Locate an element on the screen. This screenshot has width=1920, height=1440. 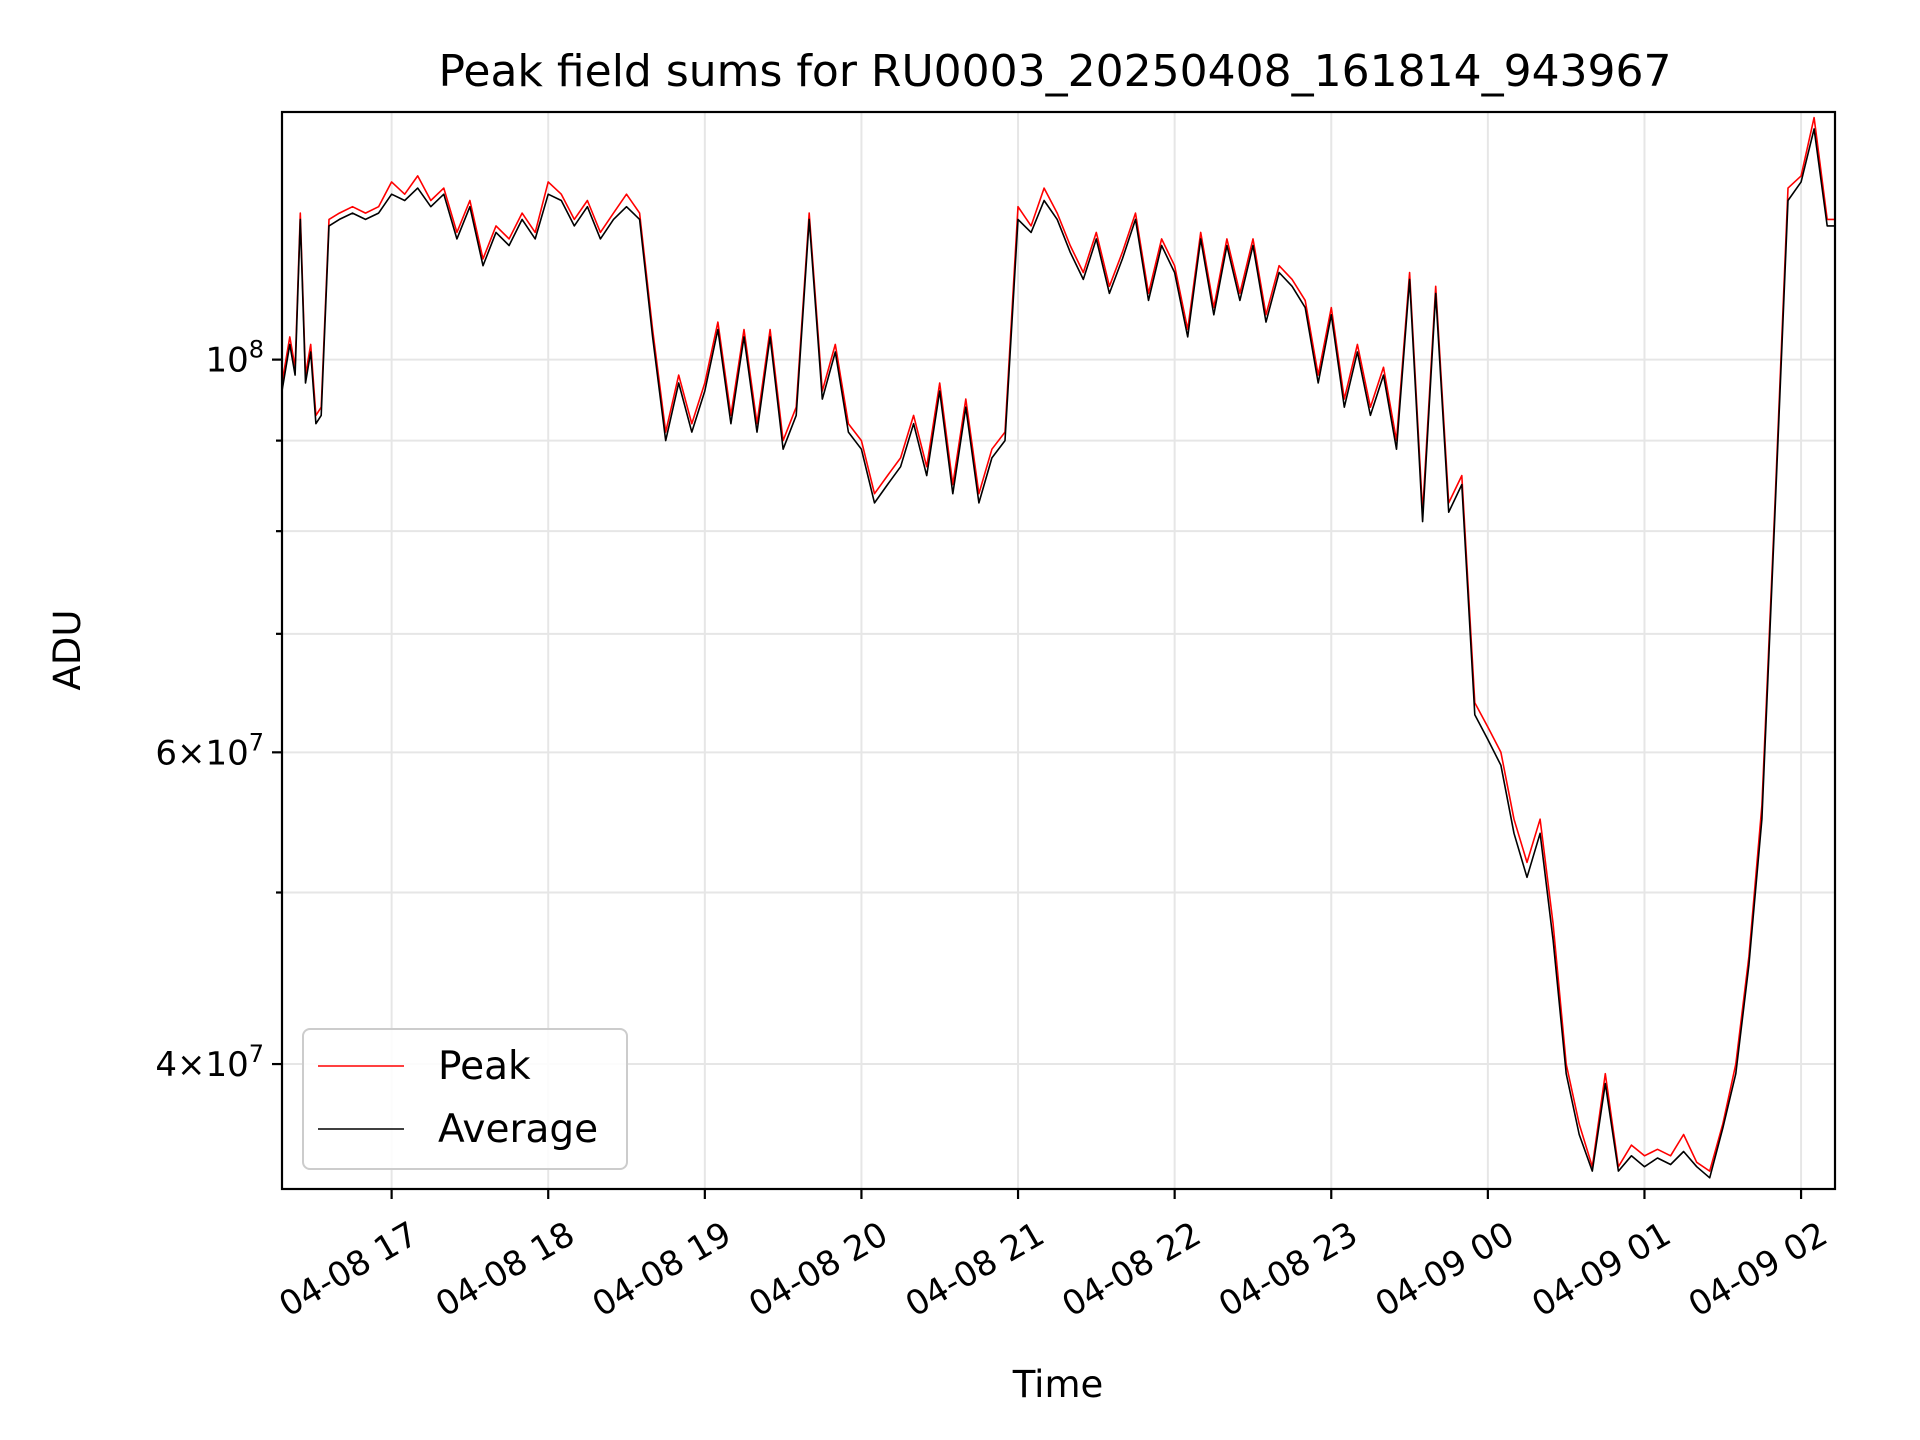
y-tick-label: 4×107 is located at coordinates (209, 1062).